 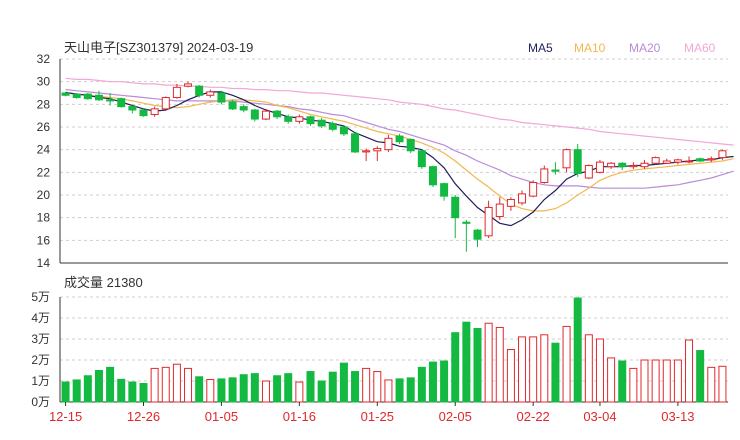 What do you see at coordinates (44, 82) in the screenshot?
I see `price-tick-label: 30` at bounding box center [44, 82].